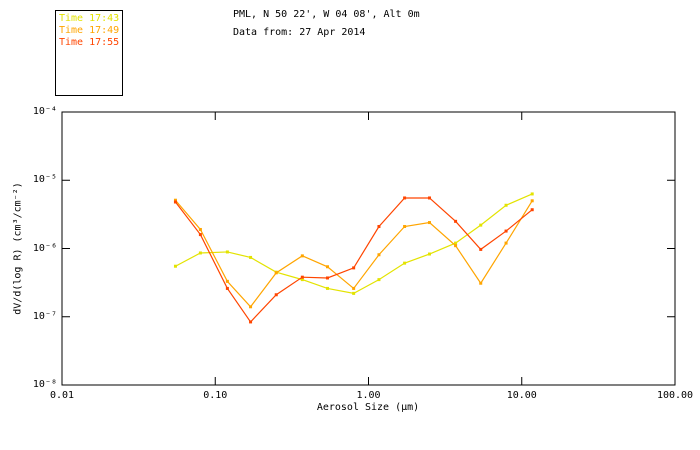 The image size is (700, 450). What do you see at coordinates (89, 42) in the screenshot?
I see `legend-item: Time 17:55` at bounding box center [89, 42].